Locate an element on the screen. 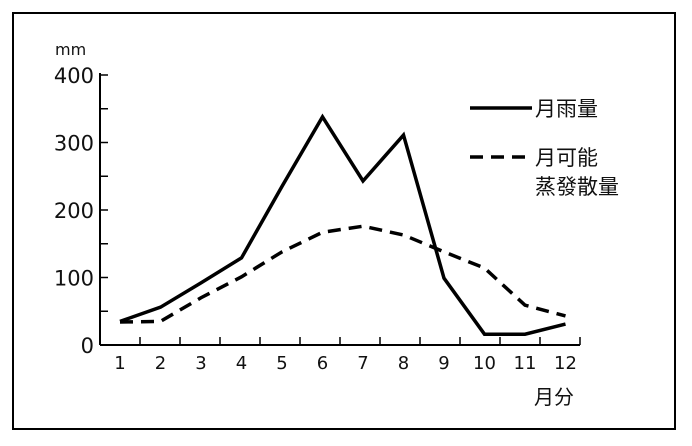 Image resolution: width=692 pixels, height=446 pixels. y-tick-label: 0 is located at coordinates (87, 346).